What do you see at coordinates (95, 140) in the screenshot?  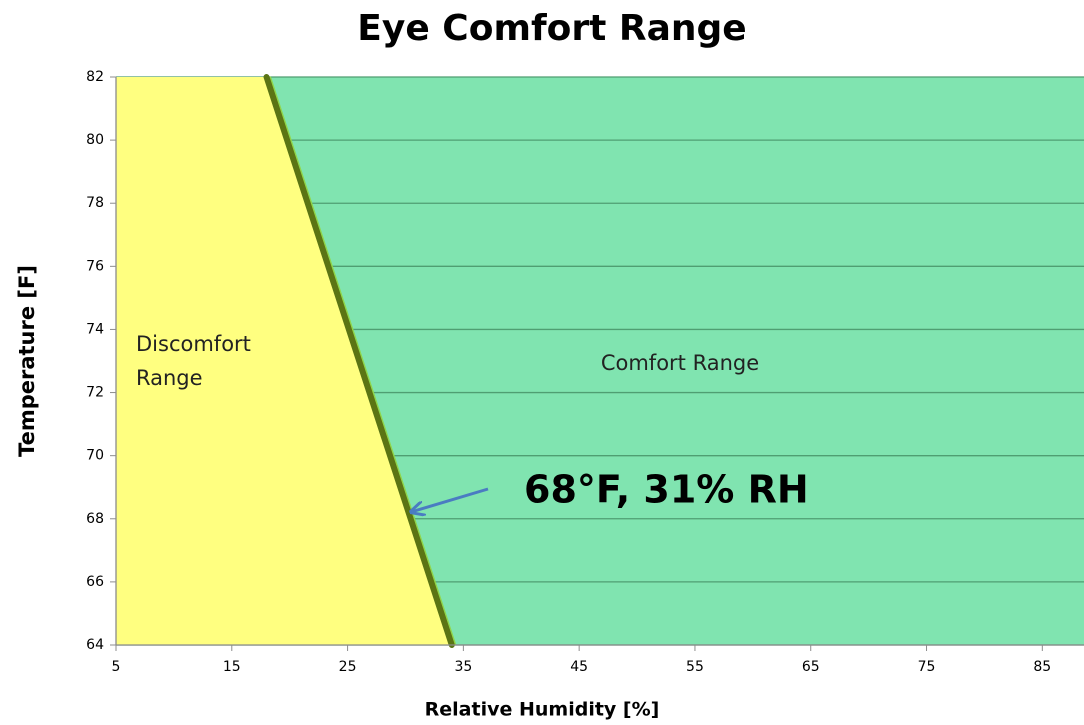 I see `y-tick-label: 80` at bounding box center [95, 140].